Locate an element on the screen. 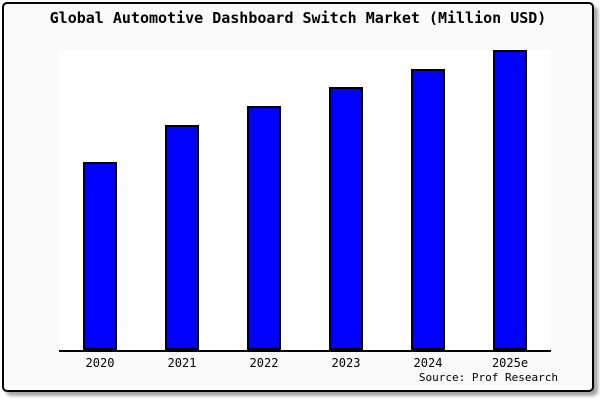 The image size is (600, 400). x-axis-labels: 2020 2021 2022 2023 2024 2025e is located at coordinates (305, 363).